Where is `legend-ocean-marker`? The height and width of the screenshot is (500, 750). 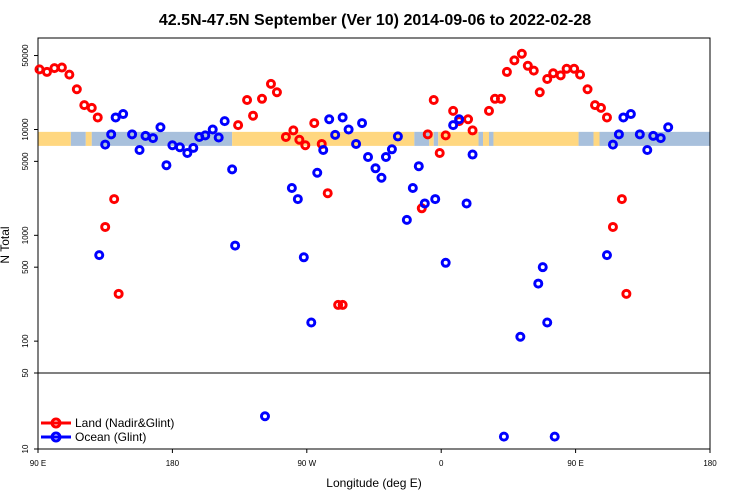
legend-ocean-marker is located at coordinates (56, 437).